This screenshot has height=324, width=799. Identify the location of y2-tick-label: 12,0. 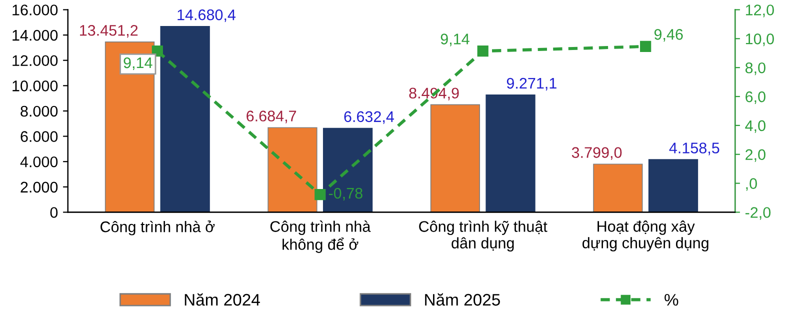
(760, 11).